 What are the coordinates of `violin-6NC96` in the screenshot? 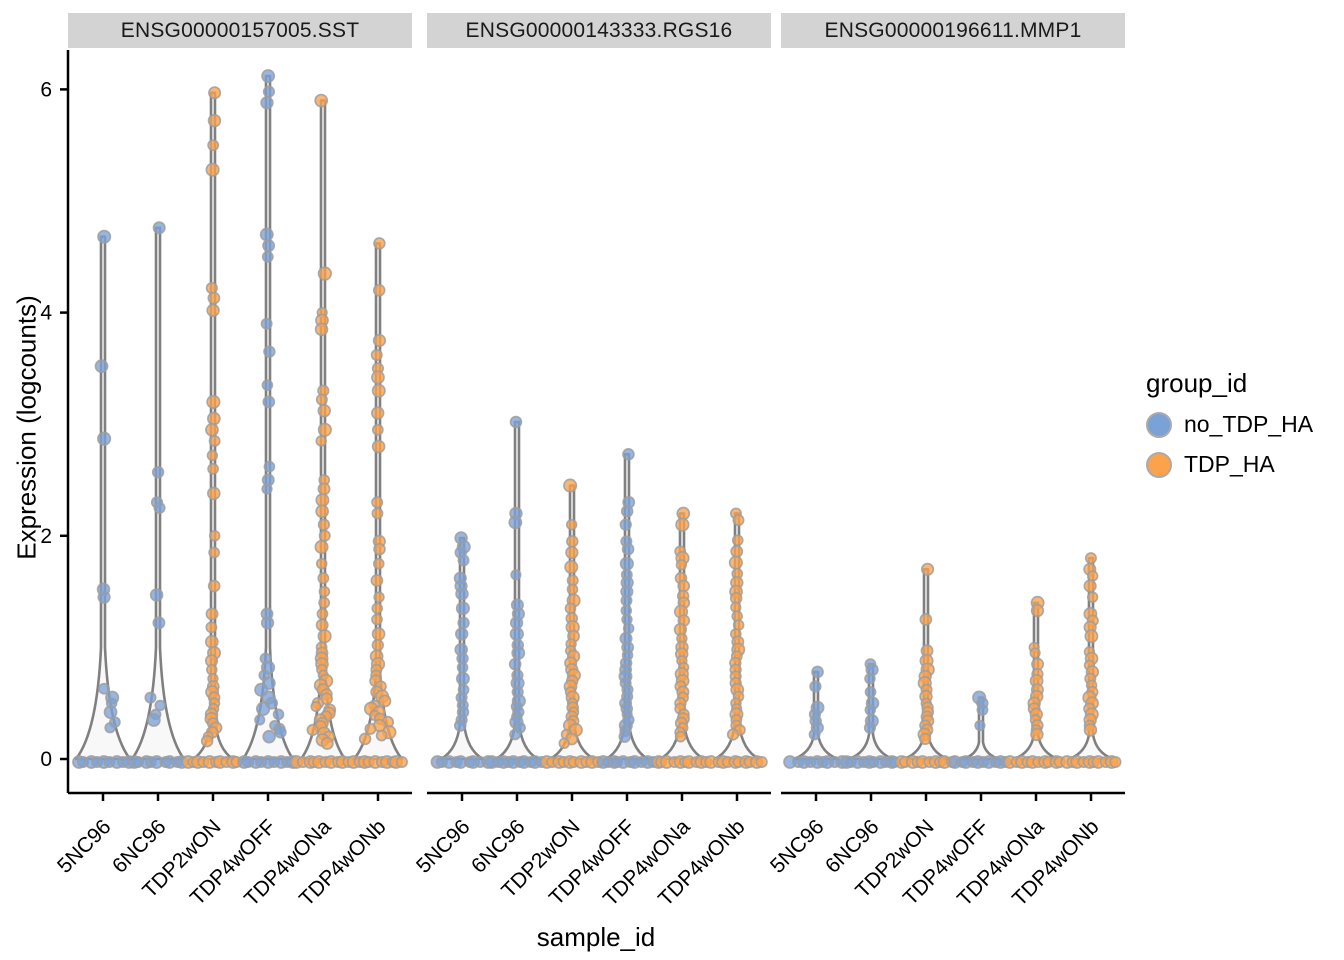 It's located at (158, 493).